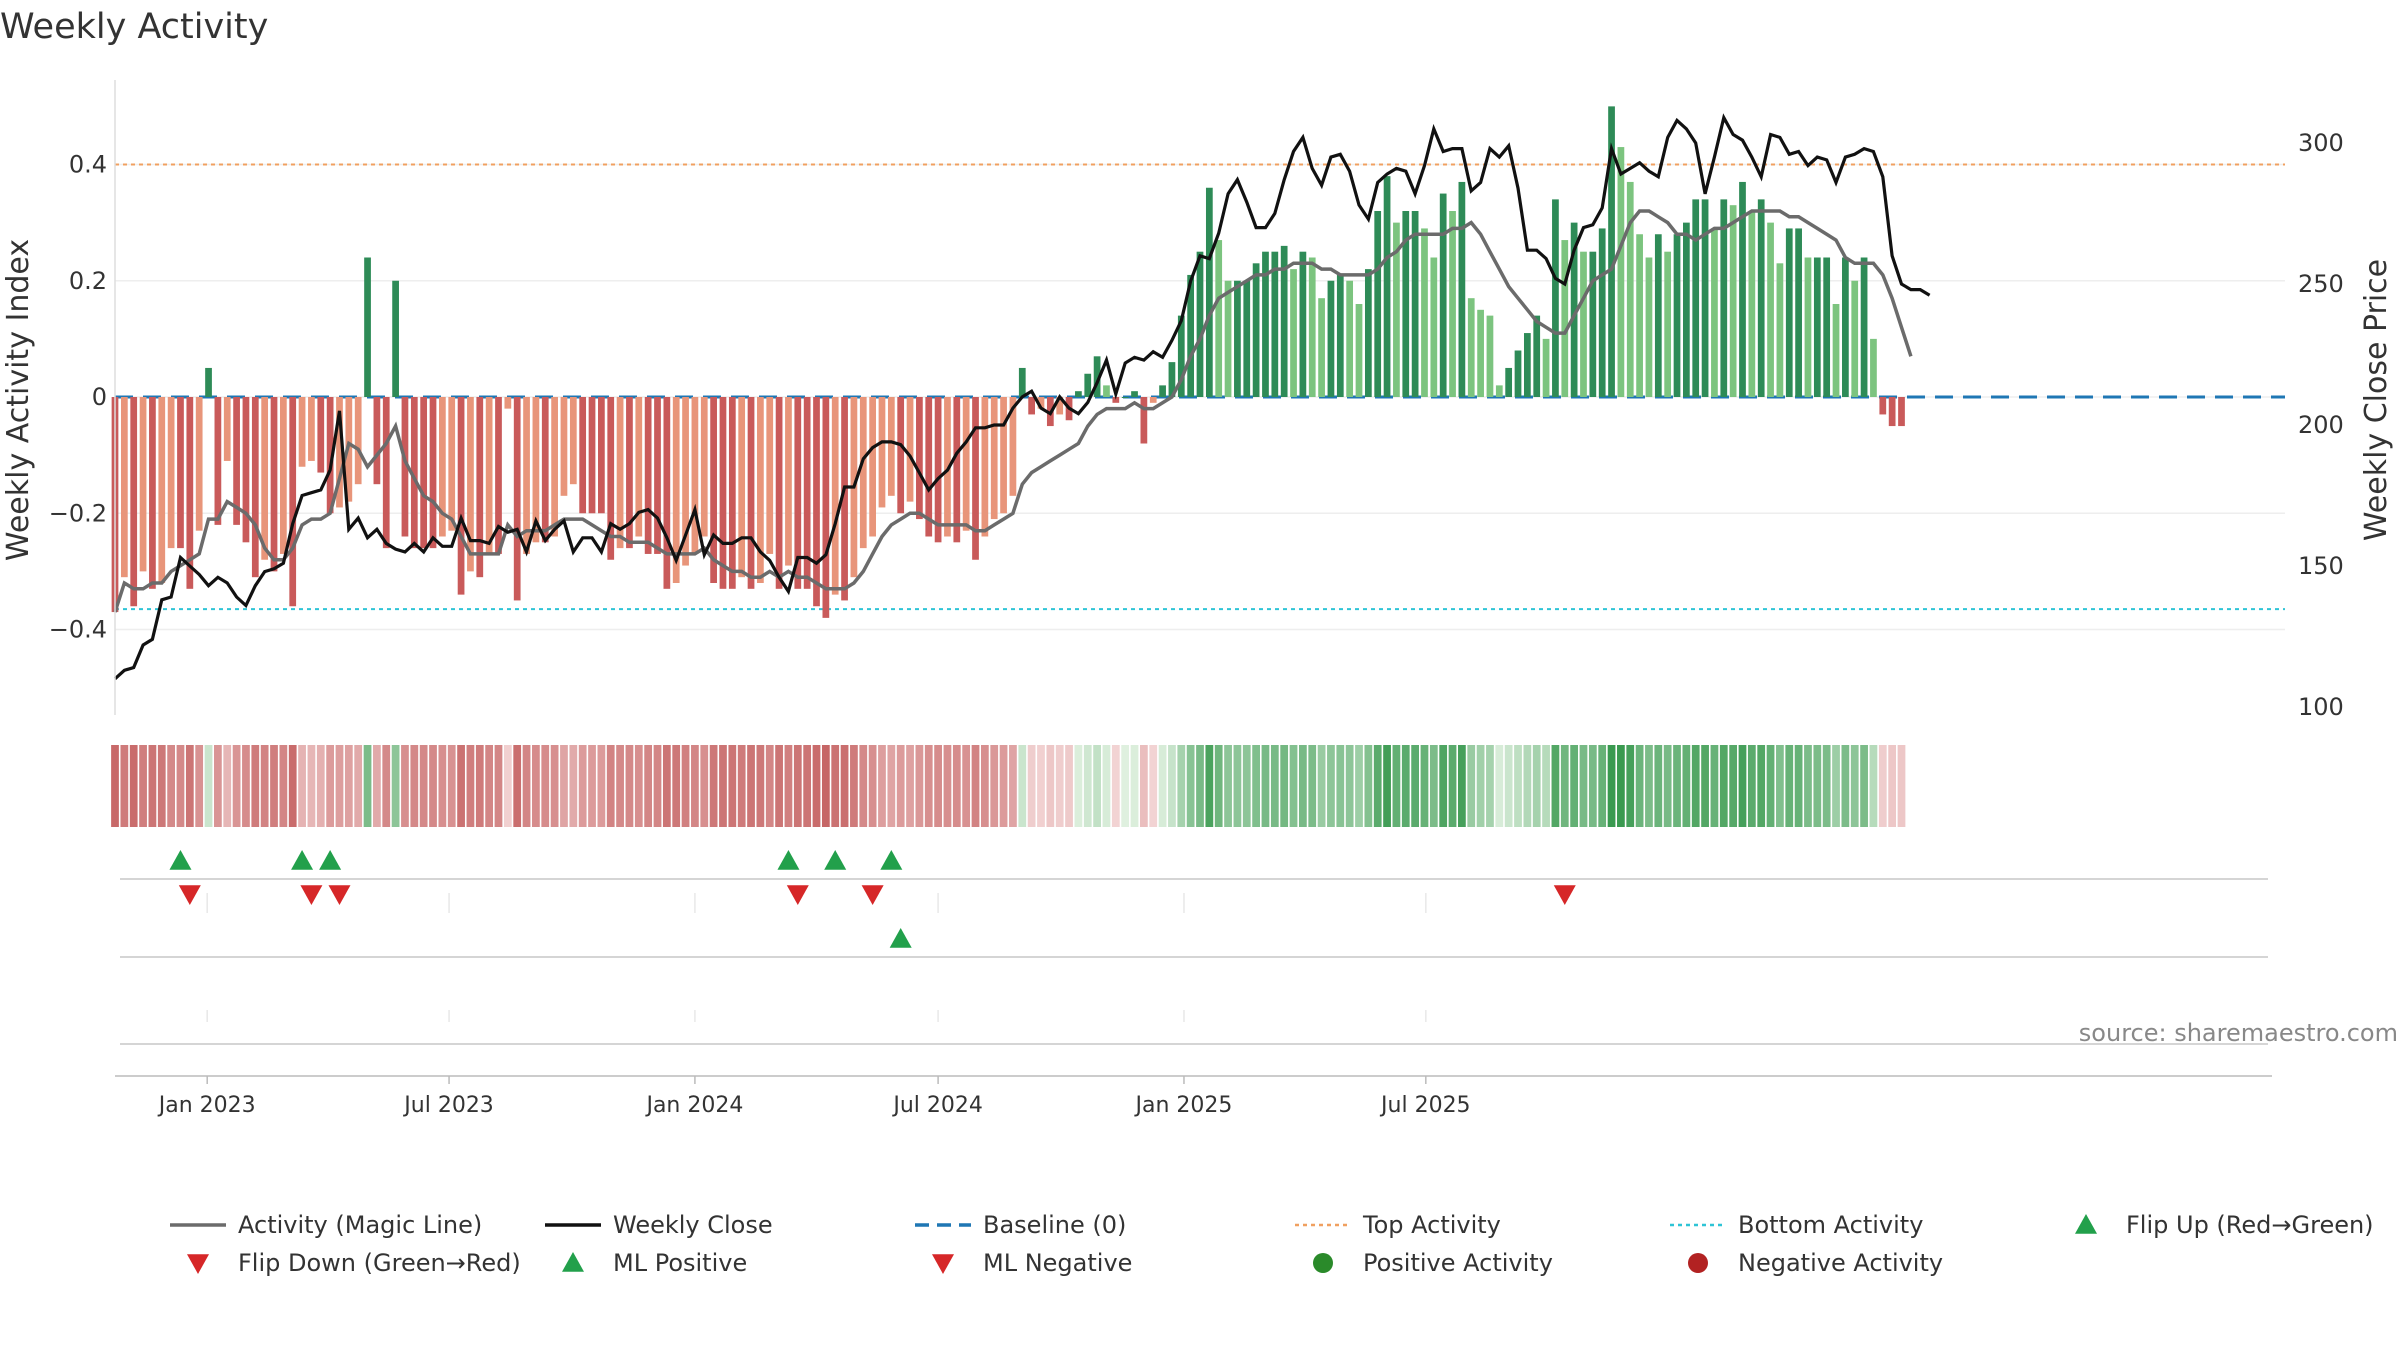 The width and height of the screenshot is (2400, 1350). I want to click on right-y-tick-label-0: 300, so click(2321, 143).